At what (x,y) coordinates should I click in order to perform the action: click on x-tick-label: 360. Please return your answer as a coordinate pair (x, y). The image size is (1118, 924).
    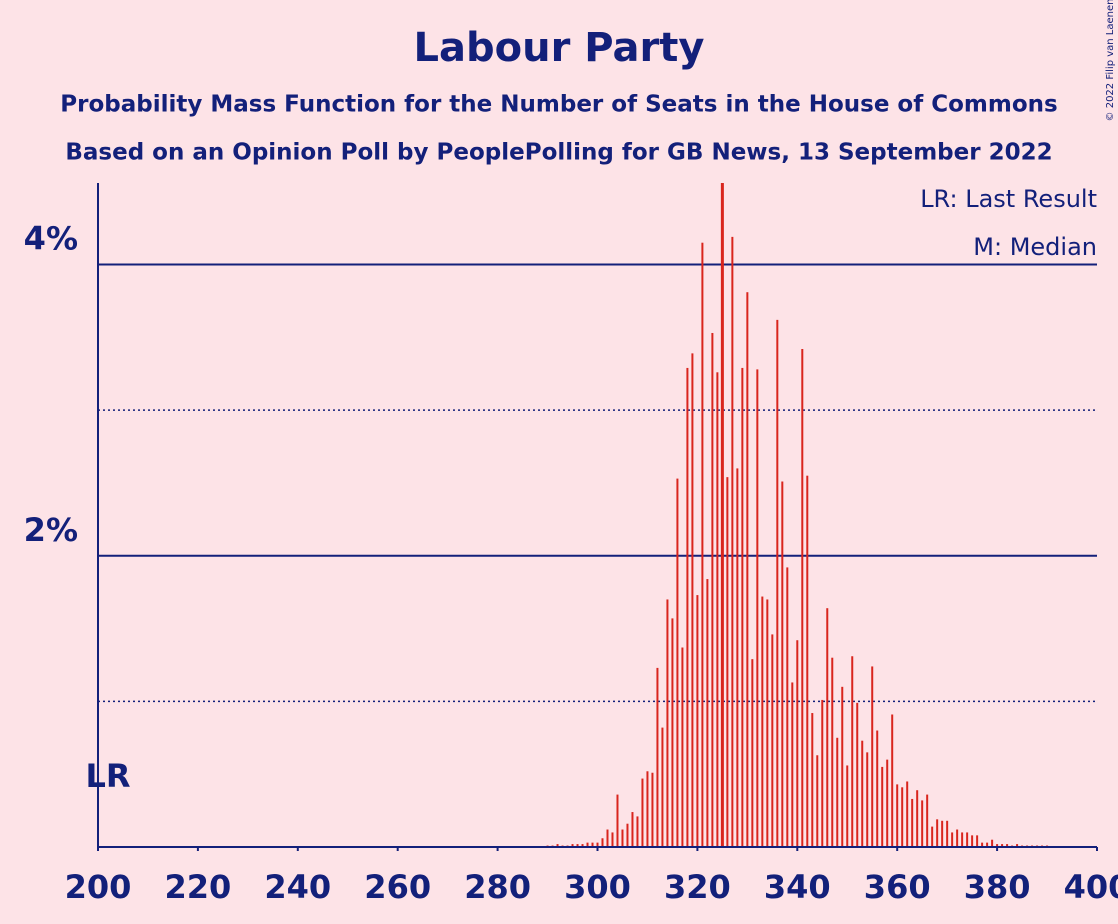
    Looking at the image, I should click on (897, 887).